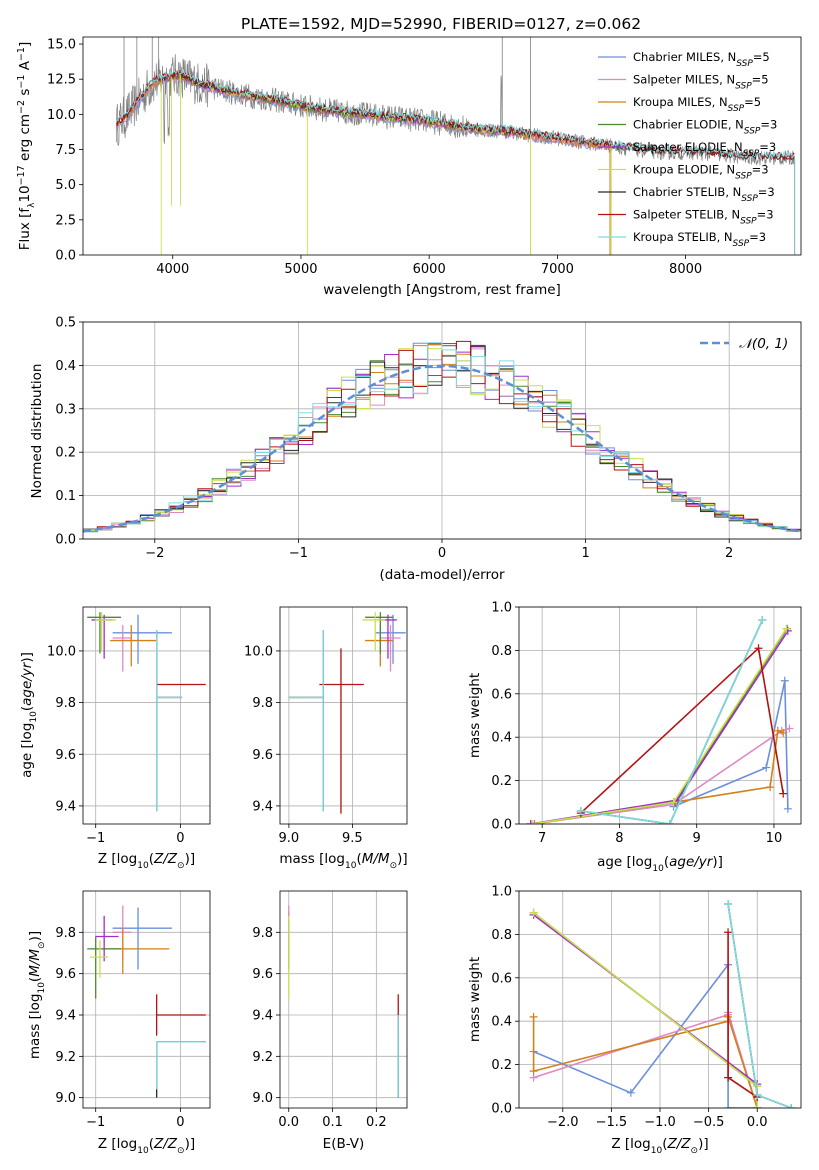 This screenshot has width=819, height=1170. Describe the element at coordinates (27, 146) in the screenshot. I see `y-axis-label: Flux [fλ10−17 erg cm−2 s−1 A−1]` at that location.